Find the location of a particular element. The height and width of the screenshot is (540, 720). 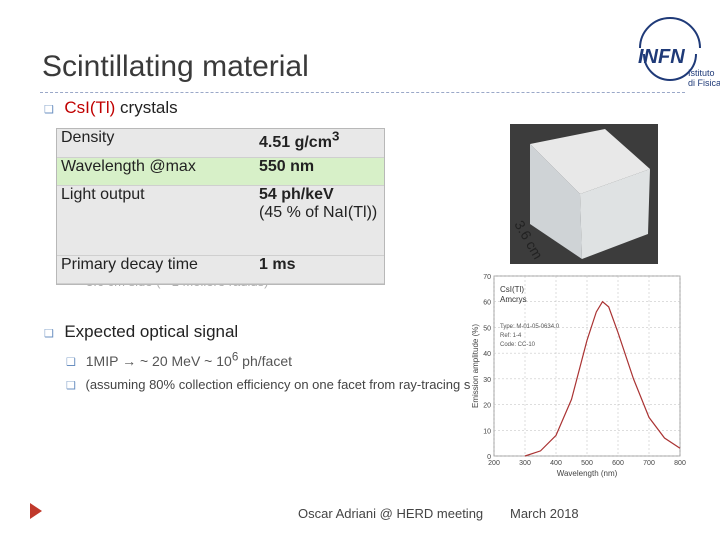

optical-item-1: ❑ 1MIP → ~ 20 MeV ~ 106 ph/facet is located at coordinates (179, 359).